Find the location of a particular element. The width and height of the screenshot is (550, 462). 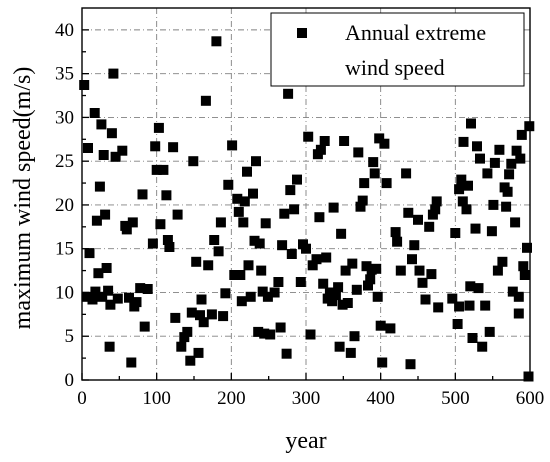

x-tick-label: 0 is located at coordinates (82, 398).